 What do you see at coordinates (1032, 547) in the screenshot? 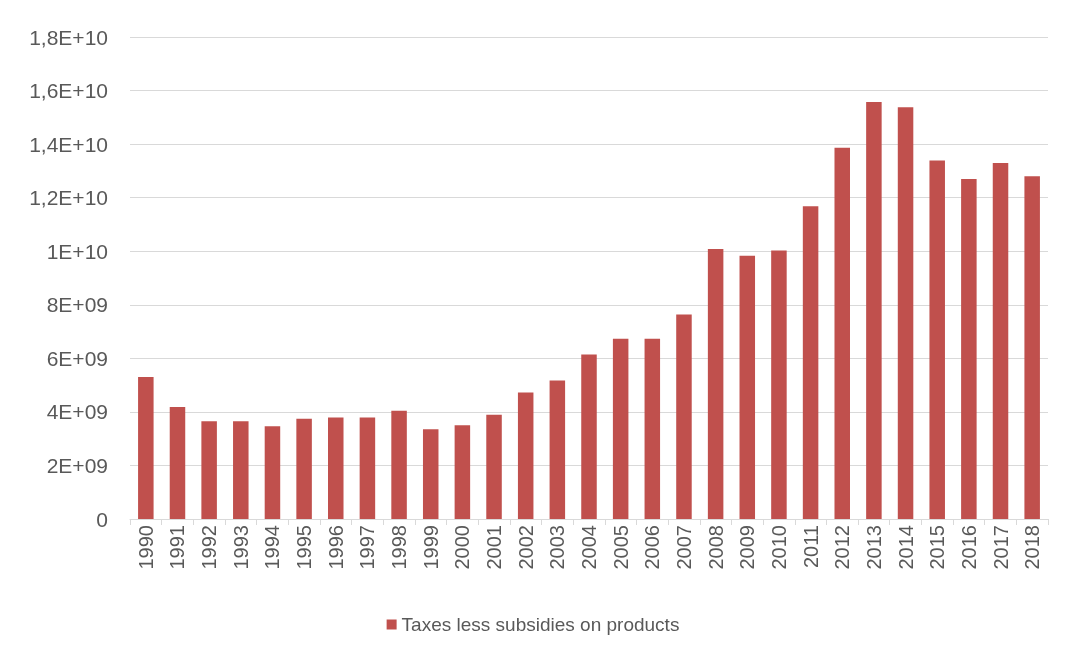
I see `x-tick-label: 2018` at bounding box center [1032, 547].